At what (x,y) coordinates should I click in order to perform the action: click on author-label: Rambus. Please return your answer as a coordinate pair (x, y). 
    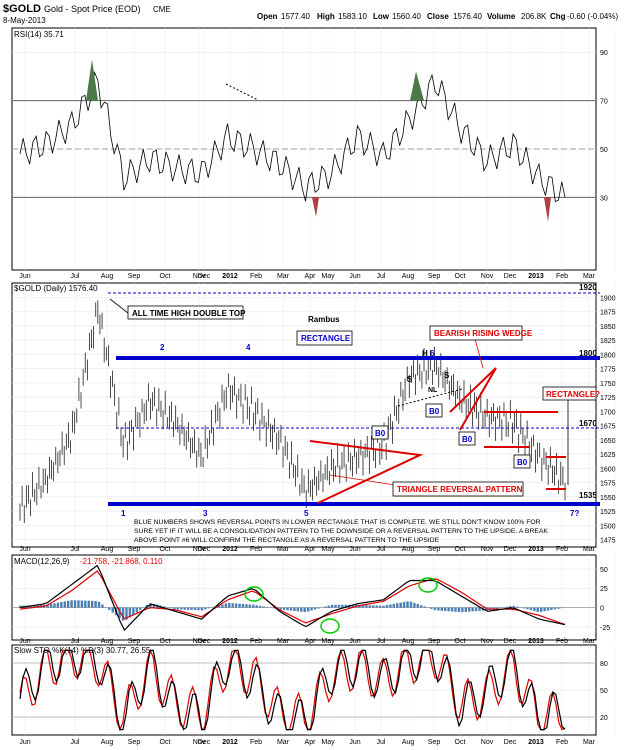
    Looking at the image, I should click on (324, 319).